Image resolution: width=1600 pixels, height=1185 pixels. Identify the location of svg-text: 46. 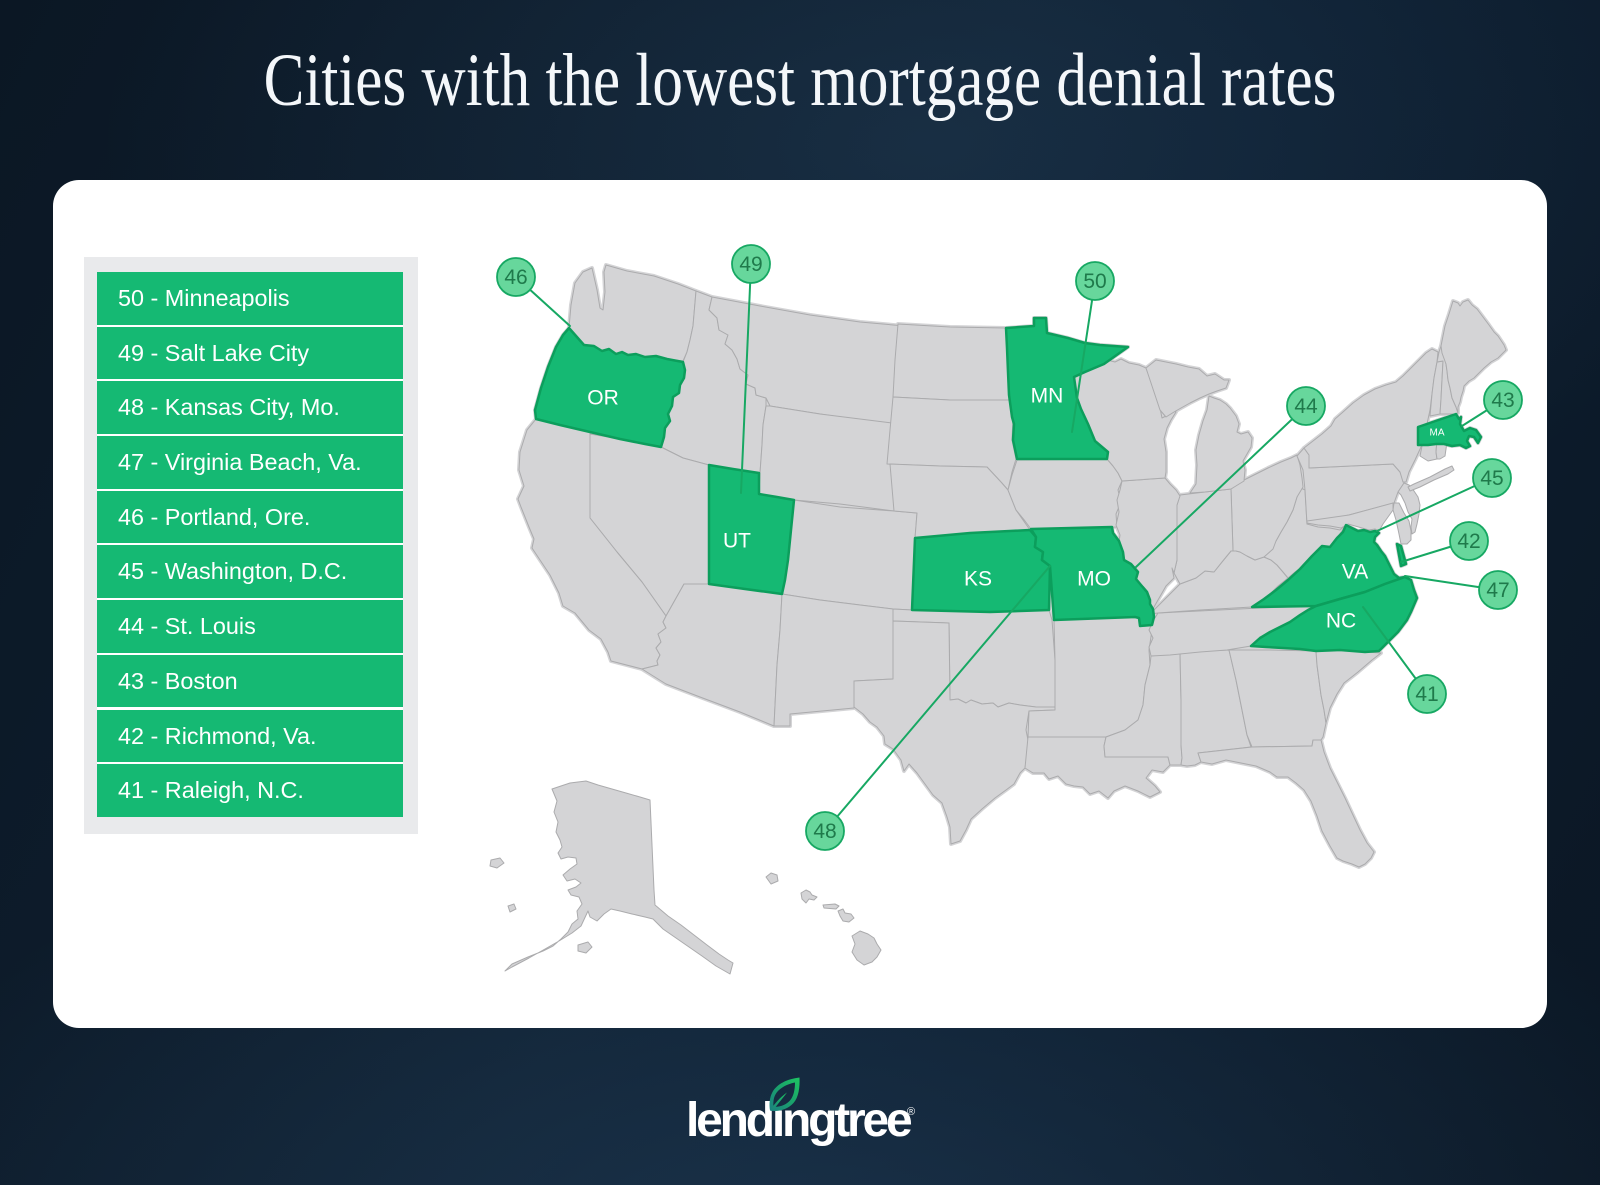
(515, 277).